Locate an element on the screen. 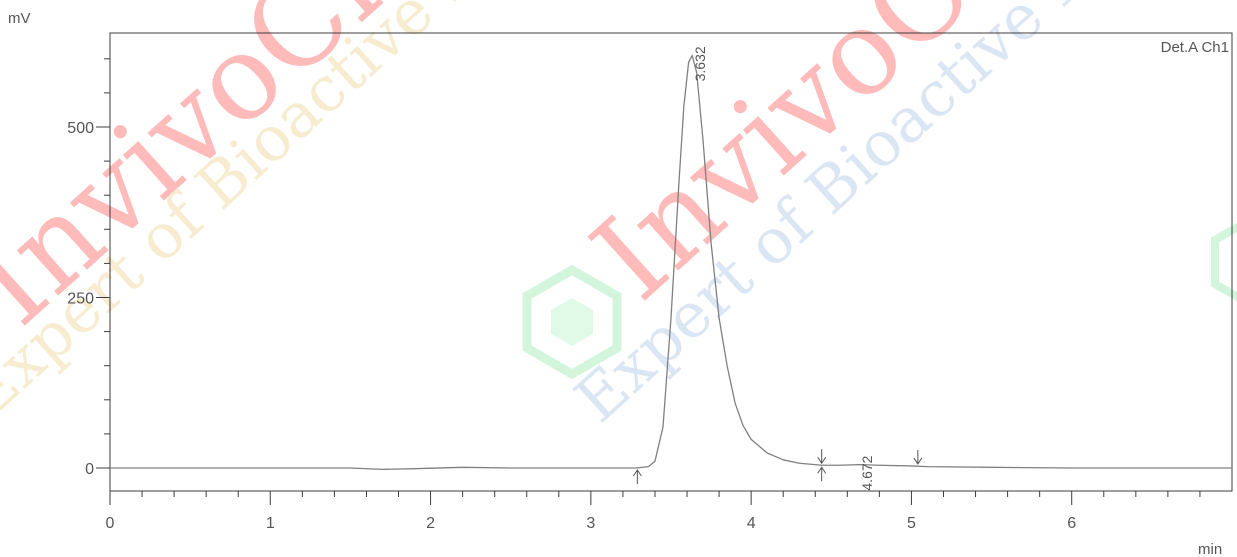 This screenshot has width=1237, height=557. x-tick-label: 0 is located at coordinates (110, 523).